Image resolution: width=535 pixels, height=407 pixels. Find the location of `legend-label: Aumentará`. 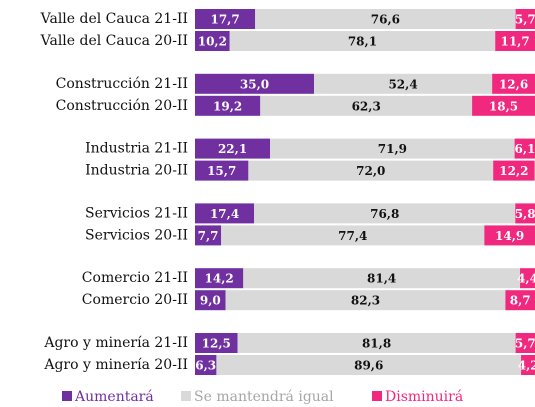

legend-label: Aumentará is located at coordinates (114, 397).